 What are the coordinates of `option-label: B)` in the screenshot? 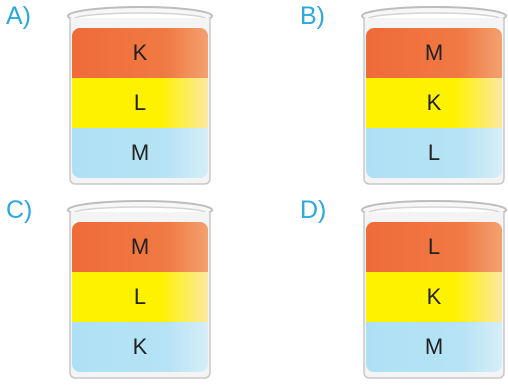 It's located at (312, 16).